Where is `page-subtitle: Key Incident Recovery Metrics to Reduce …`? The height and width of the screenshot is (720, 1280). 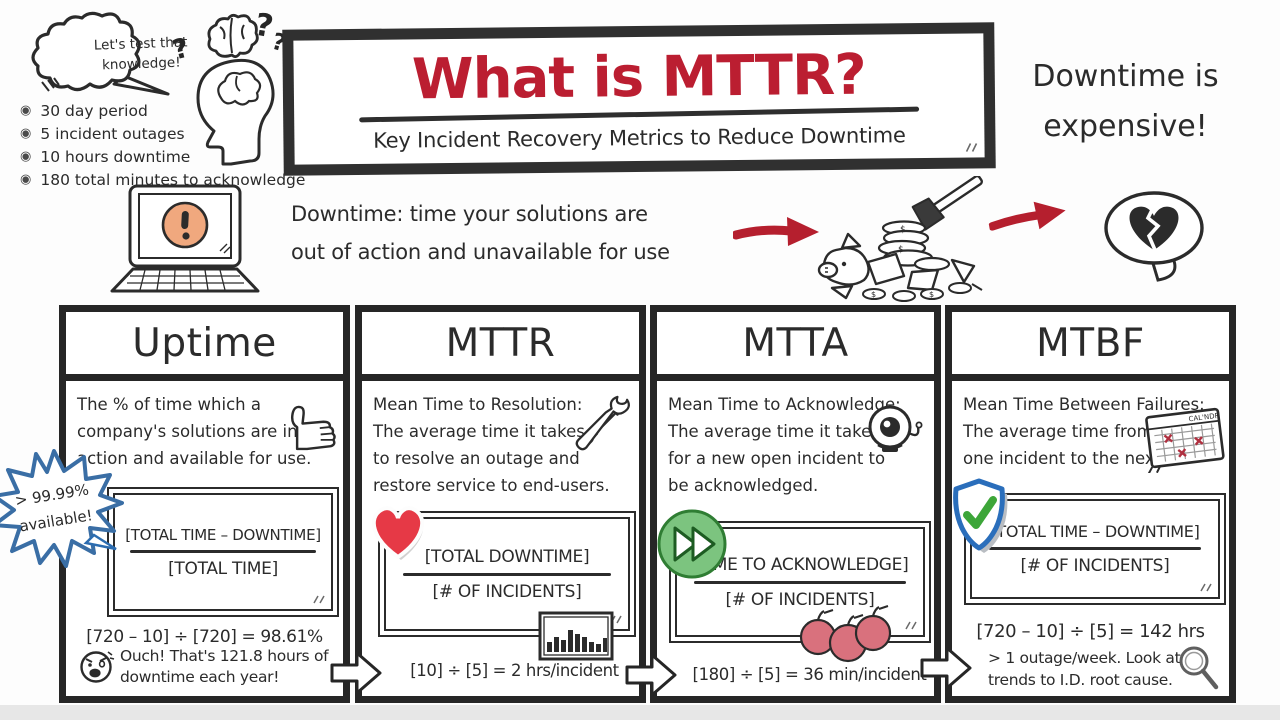 page-subtitle: Key Incident Recovery Metrics to Reduce … is located at coordinates (639, 138).